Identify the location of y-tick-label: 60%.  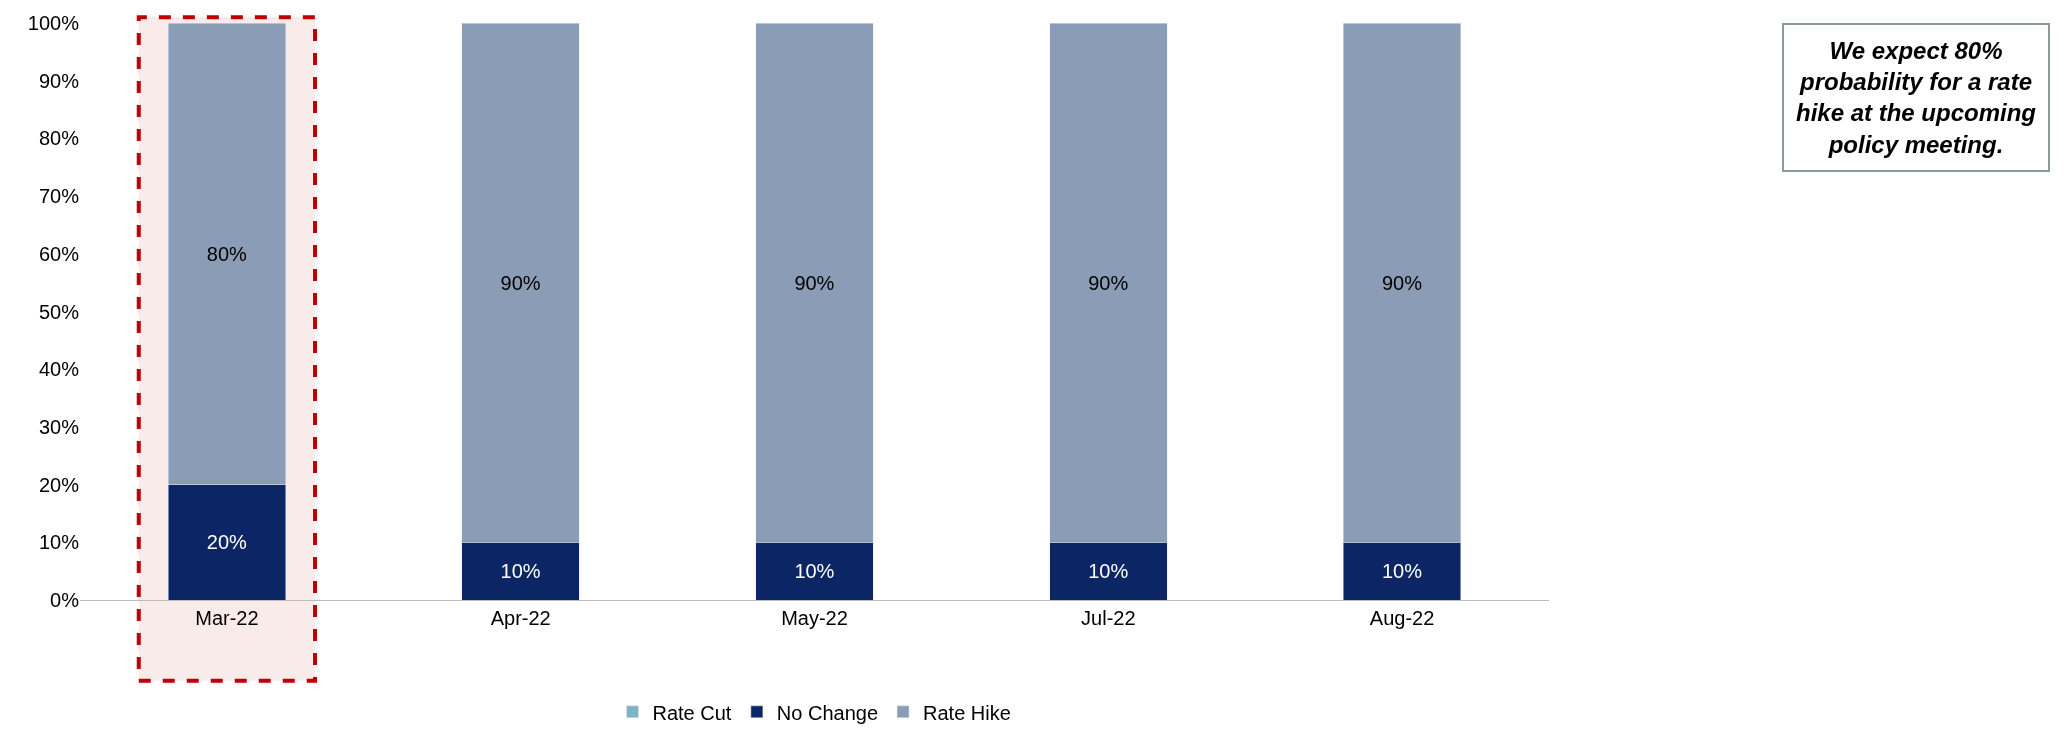
(59, 253).